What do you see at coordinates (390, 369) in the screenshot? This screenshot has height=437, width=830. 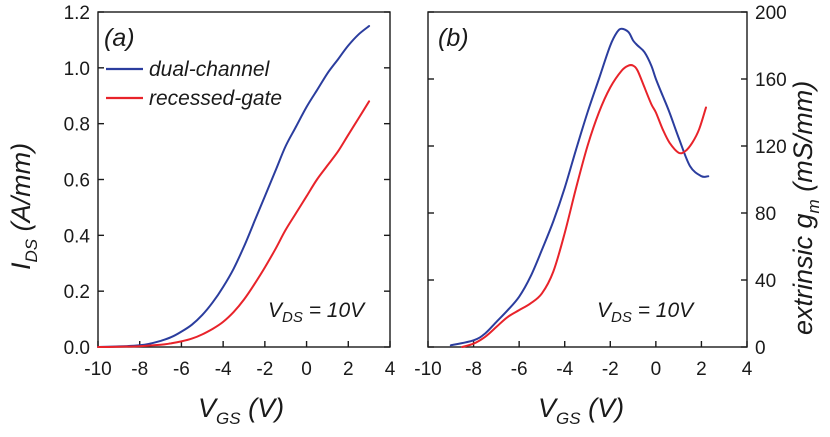 I see `panel-a-xtick-label: 4` at bounding box center [390, 369].